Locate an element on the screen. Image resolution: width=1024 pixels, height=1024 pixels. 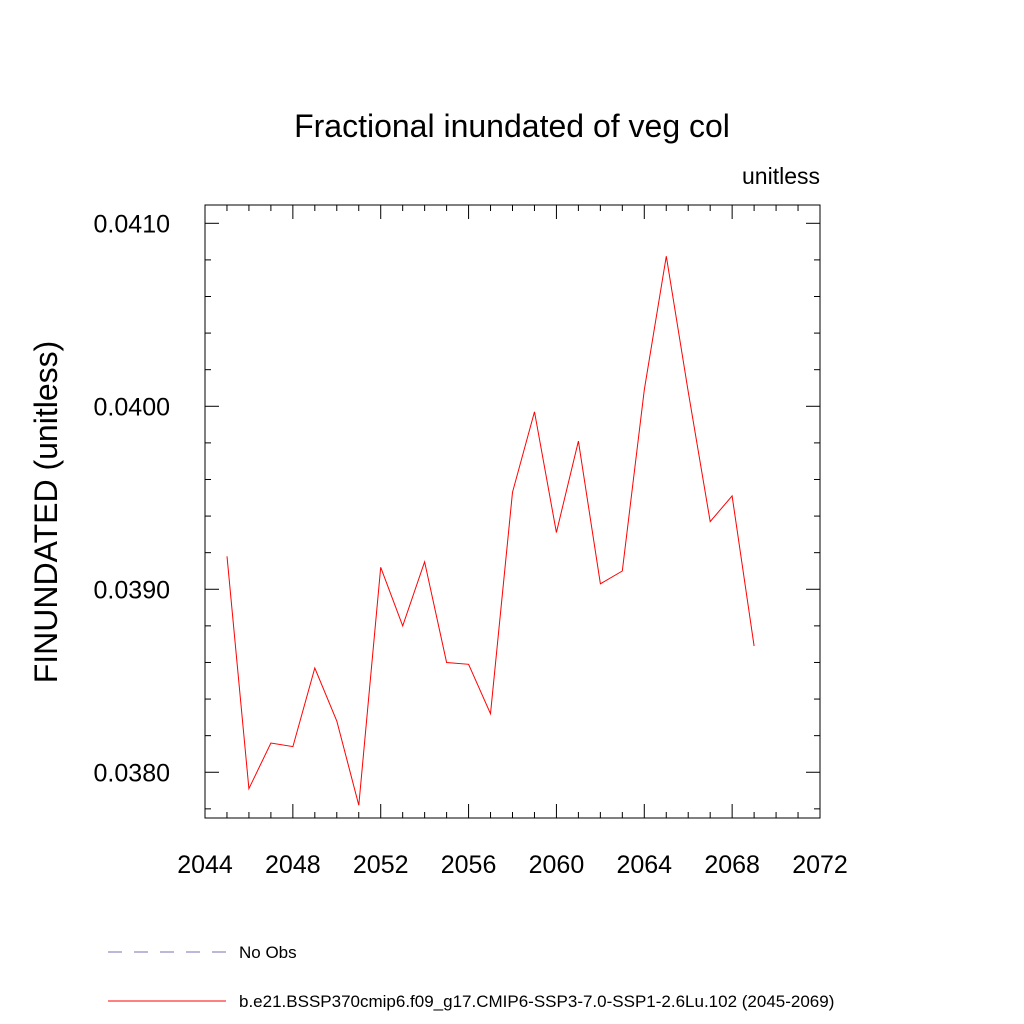
y-tick-label: 0.0410 is located at coordinates (132, 224).